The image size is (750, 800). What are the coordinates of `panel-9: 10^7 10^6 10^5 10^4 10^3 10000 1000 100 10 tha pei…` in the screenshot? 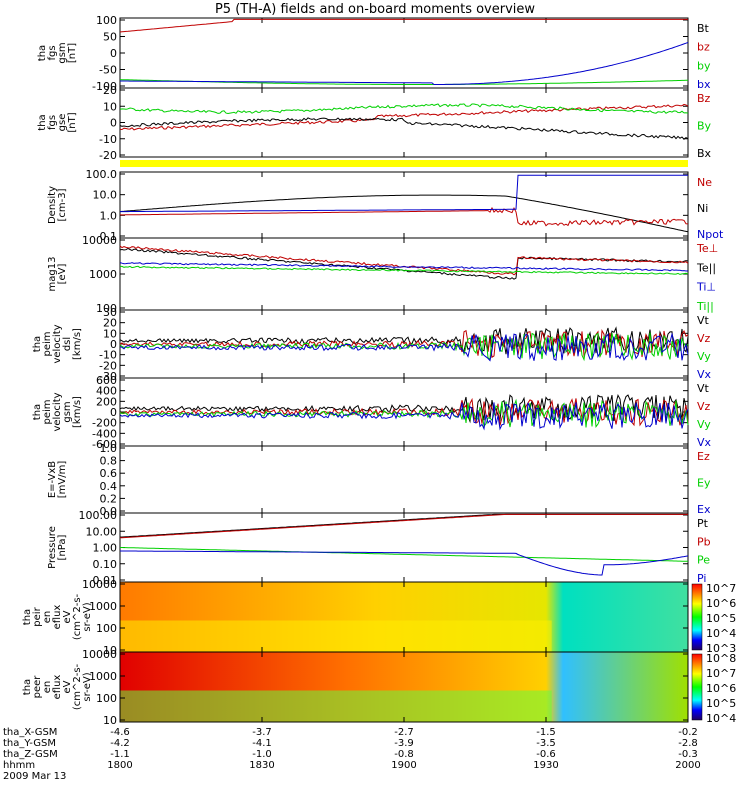 It's located at (379, 617).